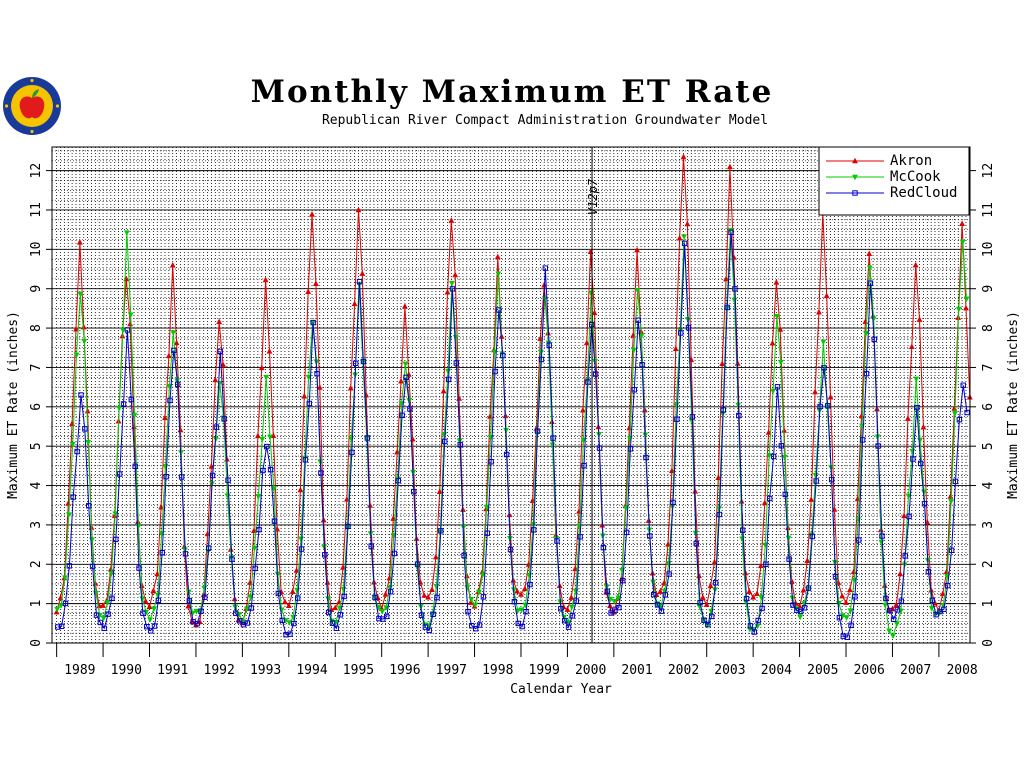 The height and width of the screenshot is (768, 1024). What do you see at coordinates (988, 604) in the screenshot?
I see `y-tick-label-right: 1` at bounding box center [988, 604].